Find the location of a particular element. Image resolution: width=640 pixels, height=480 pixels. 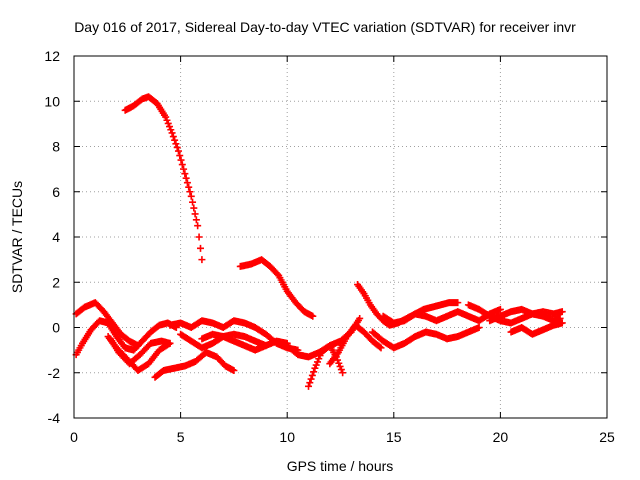

y-axis-label: SDTVAR / TECUs is located at coordinates (17, 237).